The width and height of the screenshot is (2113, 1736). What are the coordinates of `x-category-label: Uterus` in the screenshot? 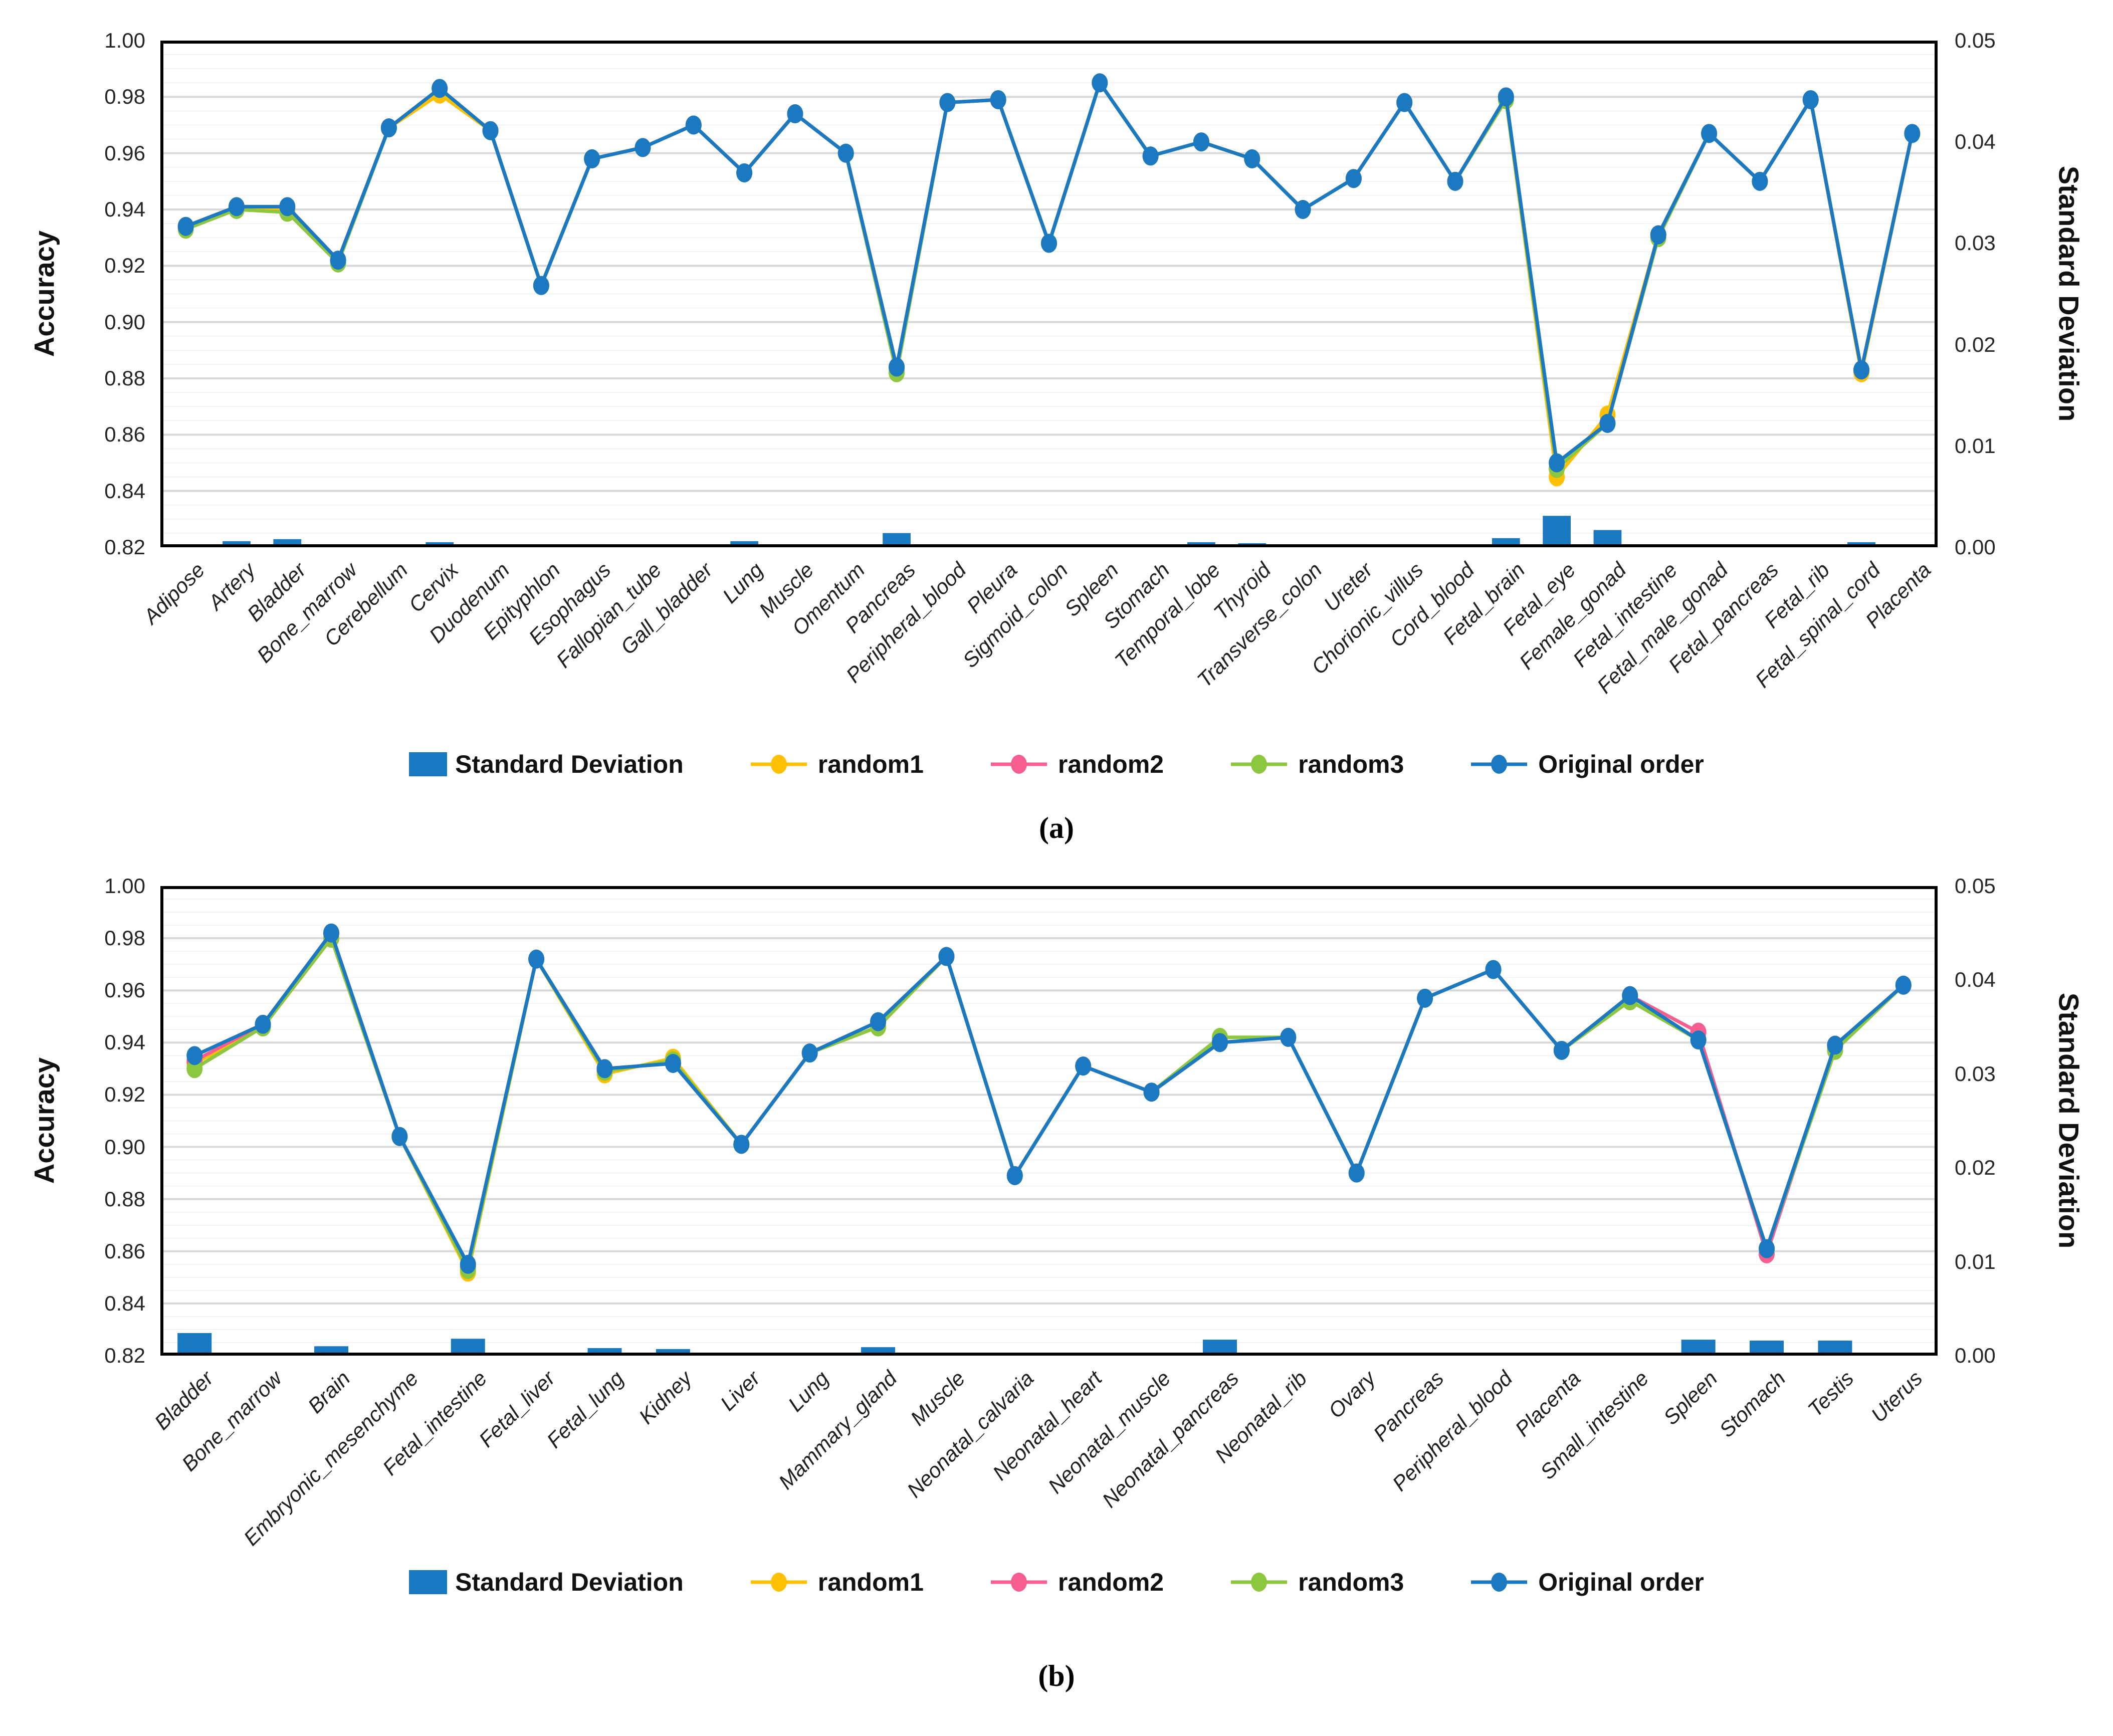 It's located at (1897, 1396).